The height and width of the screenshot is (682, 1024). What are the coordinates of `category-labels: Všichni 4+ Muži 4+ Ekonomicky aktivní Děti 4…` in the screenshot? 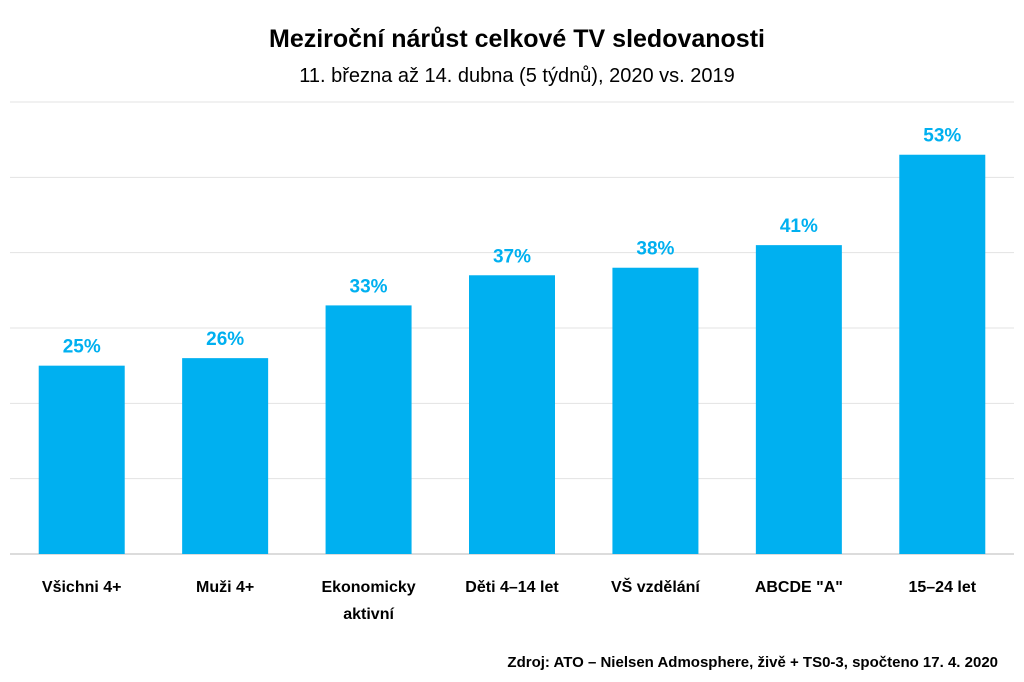 It's located at (509, 600).